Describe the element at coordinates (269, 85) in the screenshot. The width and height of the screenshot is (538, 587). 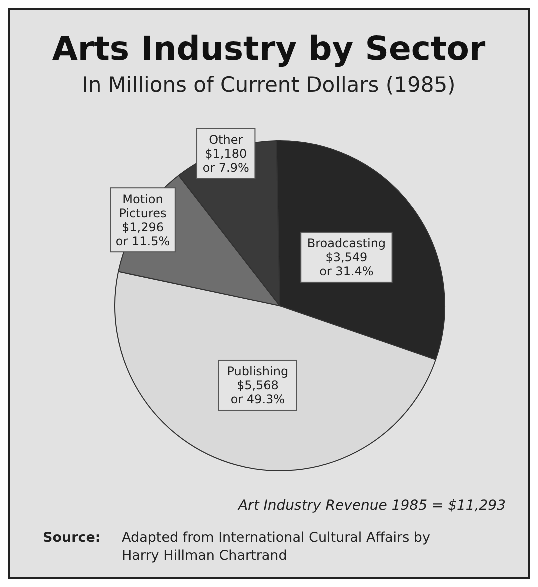
I see `chart-subtitle: In Millions of Current Dollars (1985)` at that location.